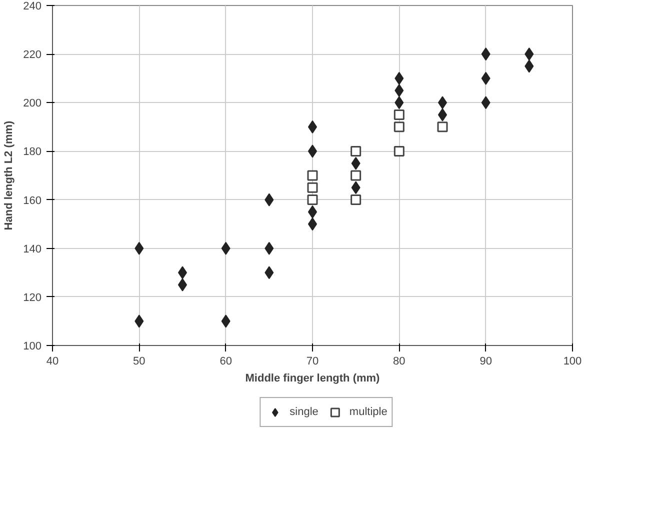 The image size is (647, 529). What do you see at coordinates (32, 298) in the screenshot?
I see `y-tick-label: 120` at bounding box center [32, 298].